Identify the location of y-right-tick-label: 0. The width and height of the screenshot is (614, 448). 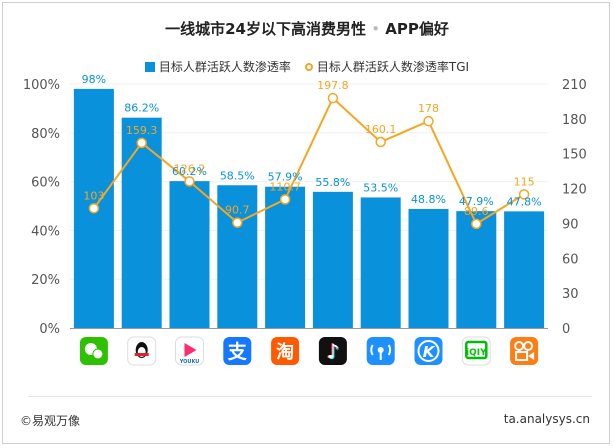
(566, 329).